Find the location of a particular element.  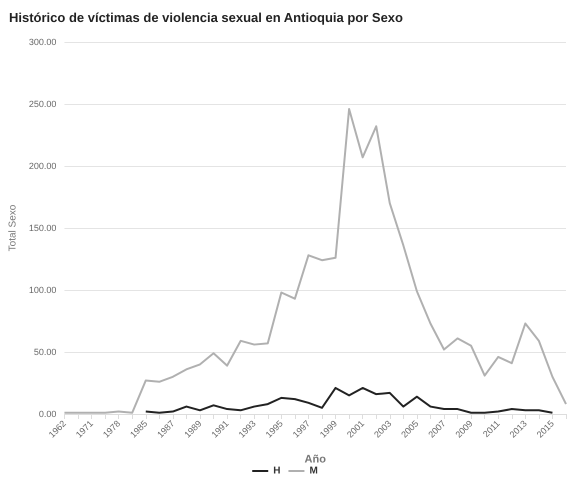

y-tick-label: 200.00 is located at coordinates (42, 166).